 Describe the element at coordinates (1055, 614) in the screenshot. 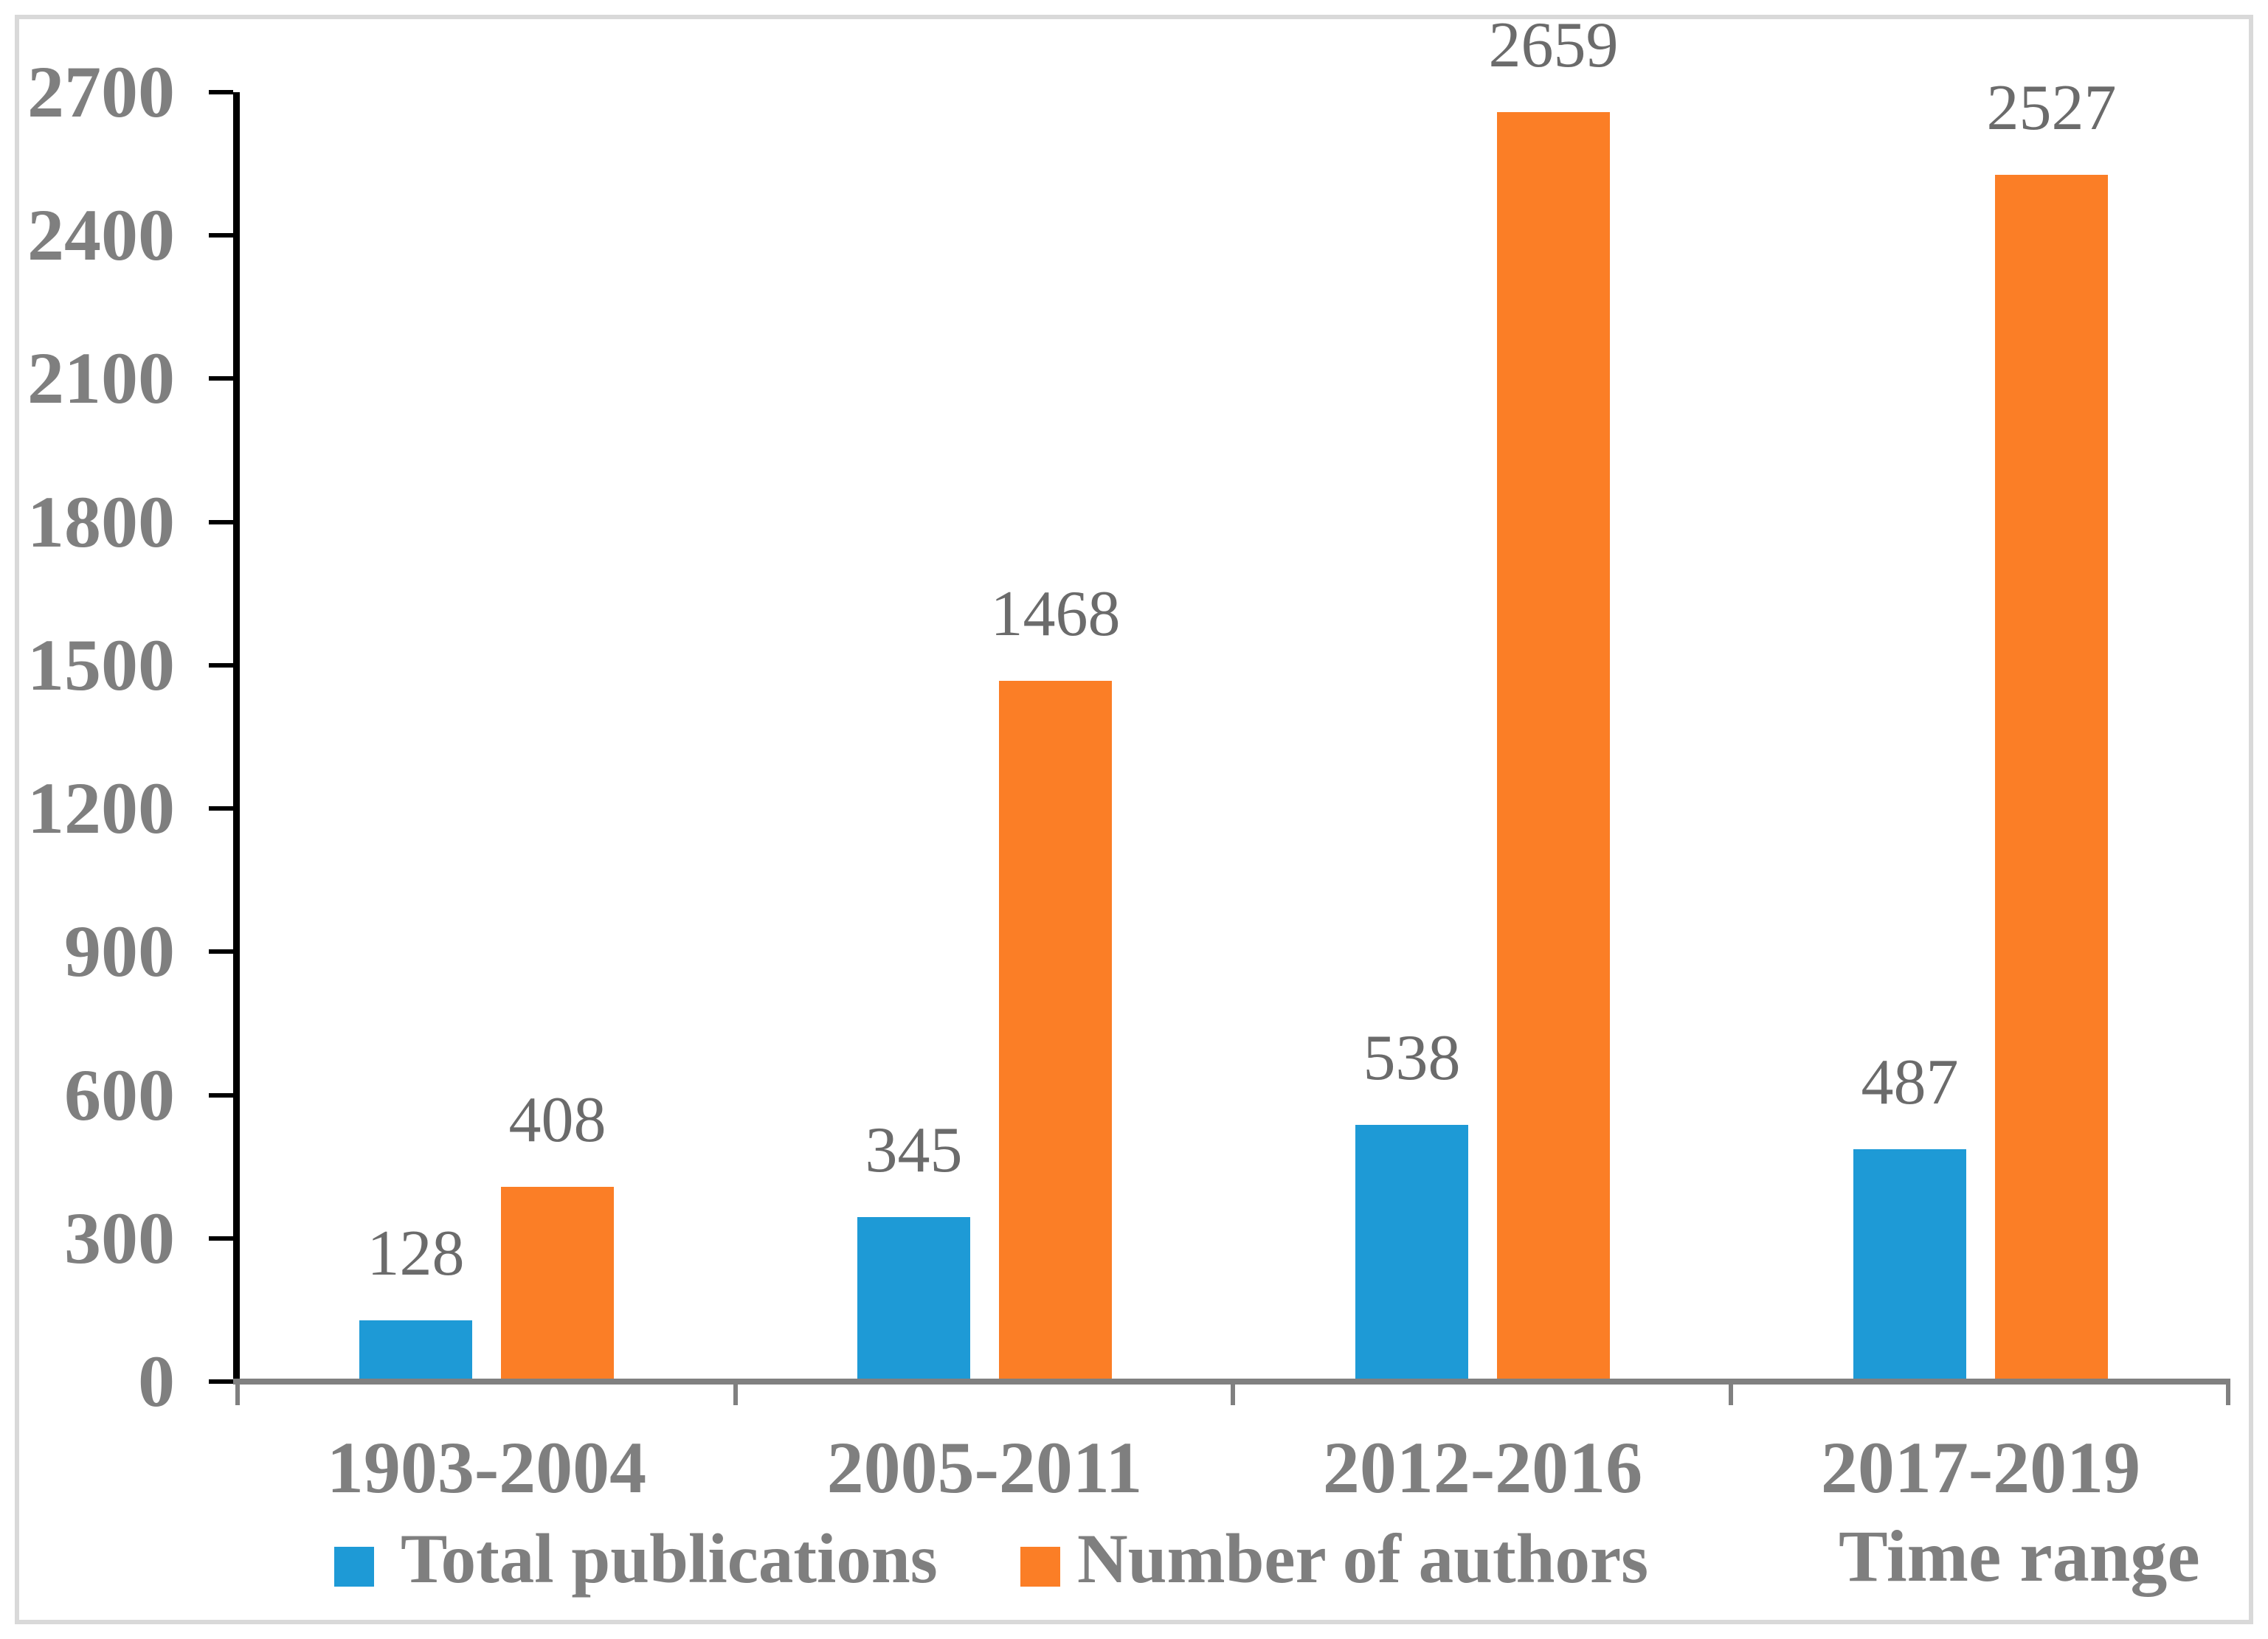

I see `data-label-number-of-authors-2005-2011: 1468` at that location.